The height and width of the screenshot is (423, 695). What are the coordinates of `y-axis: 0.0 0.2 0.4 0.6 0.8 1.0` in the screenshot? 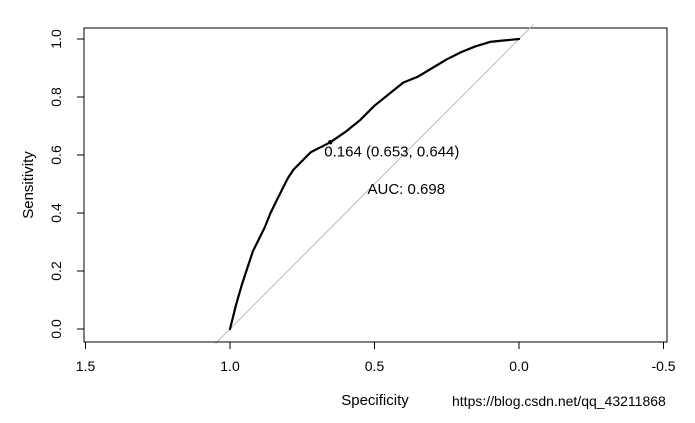 It's located at (66, 184).